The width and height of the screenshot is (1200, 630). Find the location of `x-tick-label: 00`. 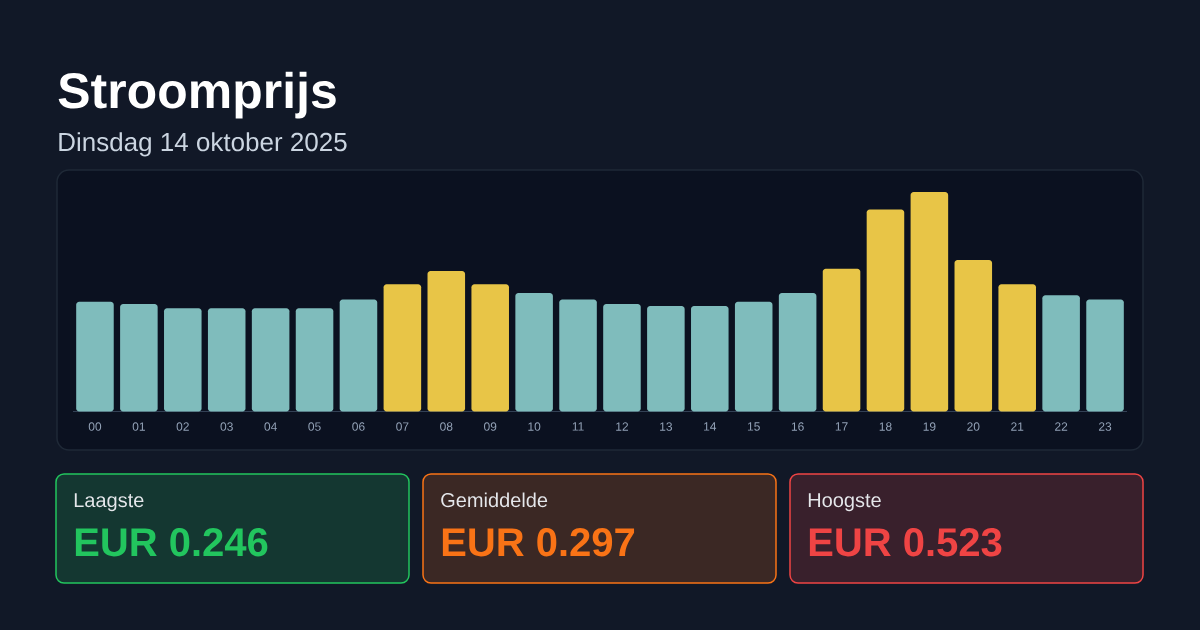

x-tick-label: 00 is located at coordinates (95, 426).